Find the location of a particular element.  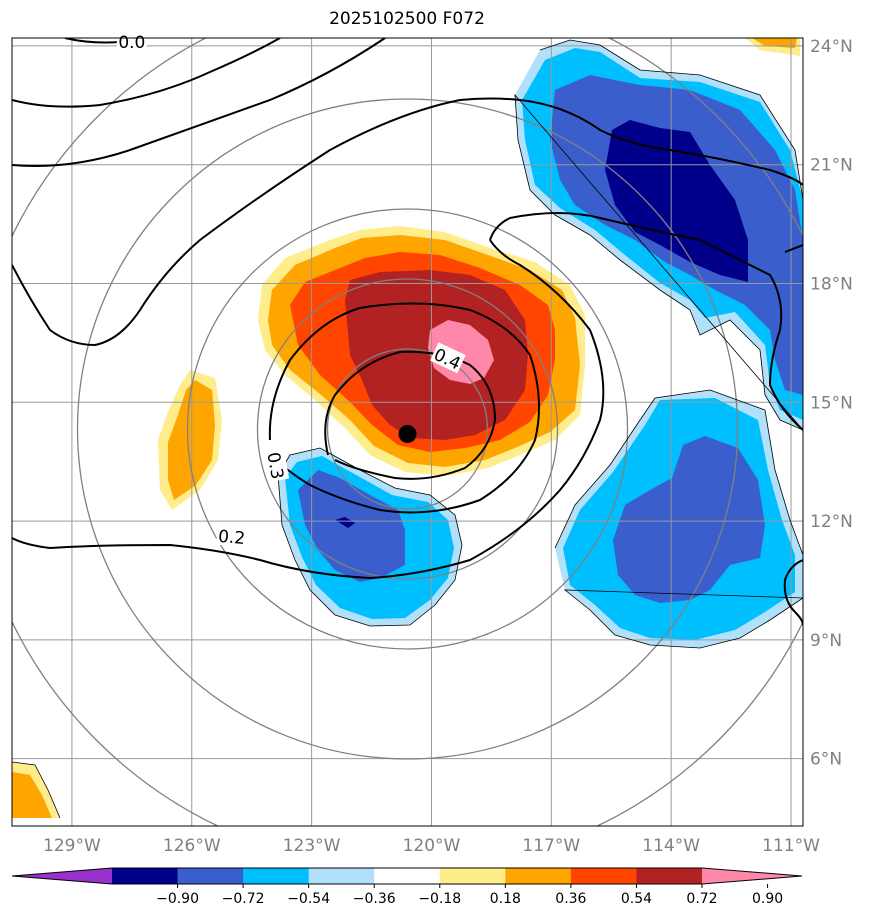

lat-tick-label: 15°N is located at coordinates (831, 403).